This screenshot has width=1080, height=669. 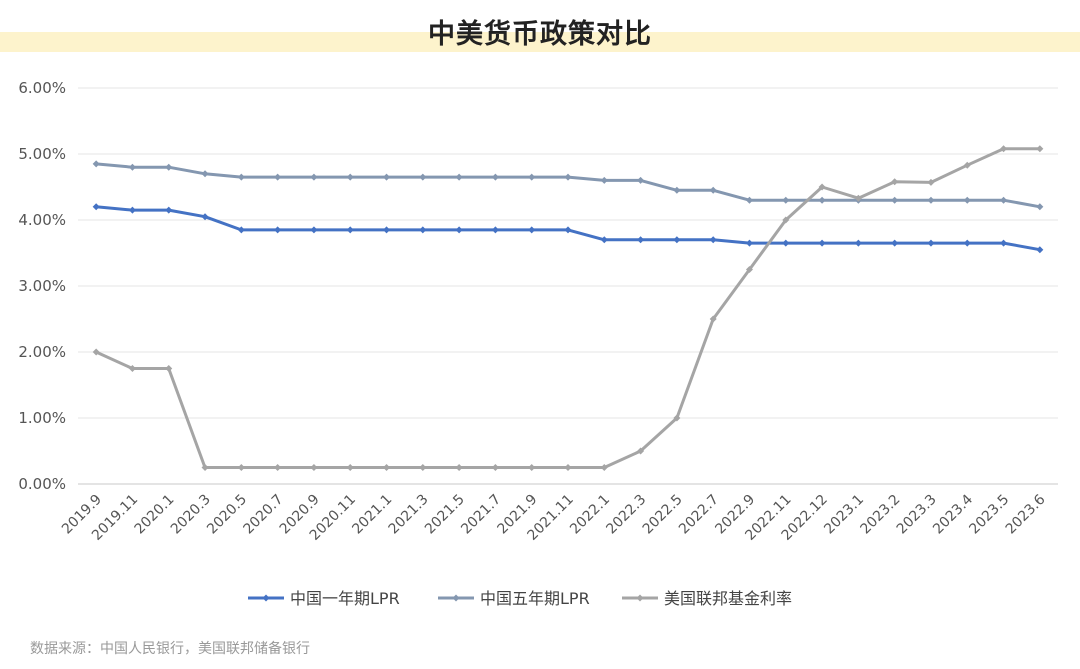 What do you see at coordinates (917, 515) in the screenshot?
I see `x-tick-label: 2023.3` at bounding box center [917, 515].